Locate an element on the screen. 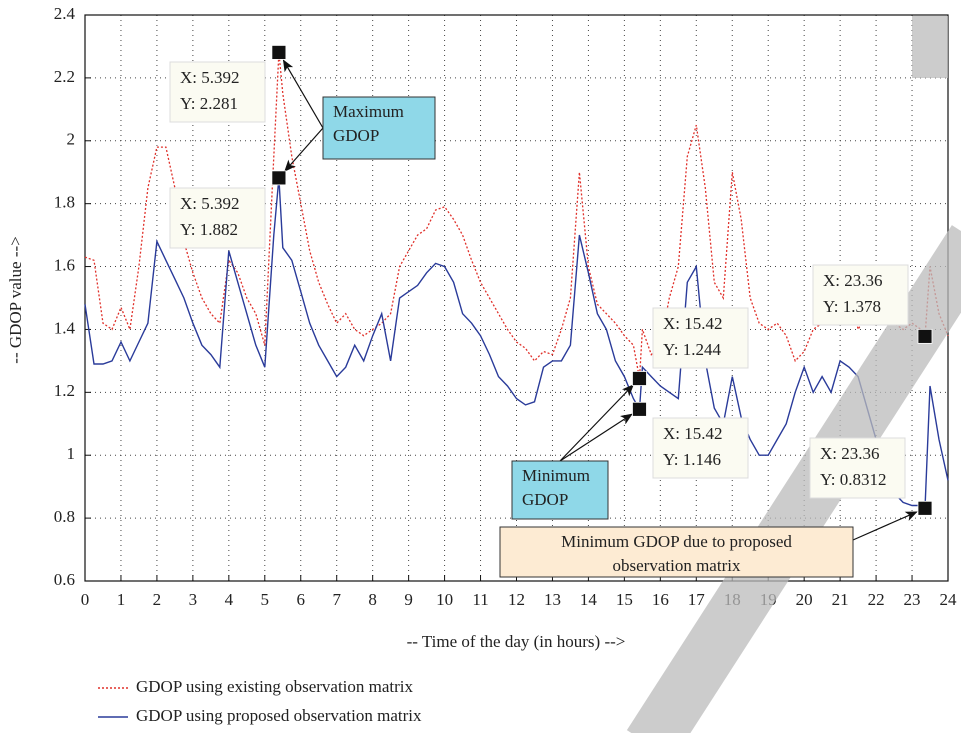  legend-label: GDOP using proposed observation matrix is located at coordinates (279, 715).